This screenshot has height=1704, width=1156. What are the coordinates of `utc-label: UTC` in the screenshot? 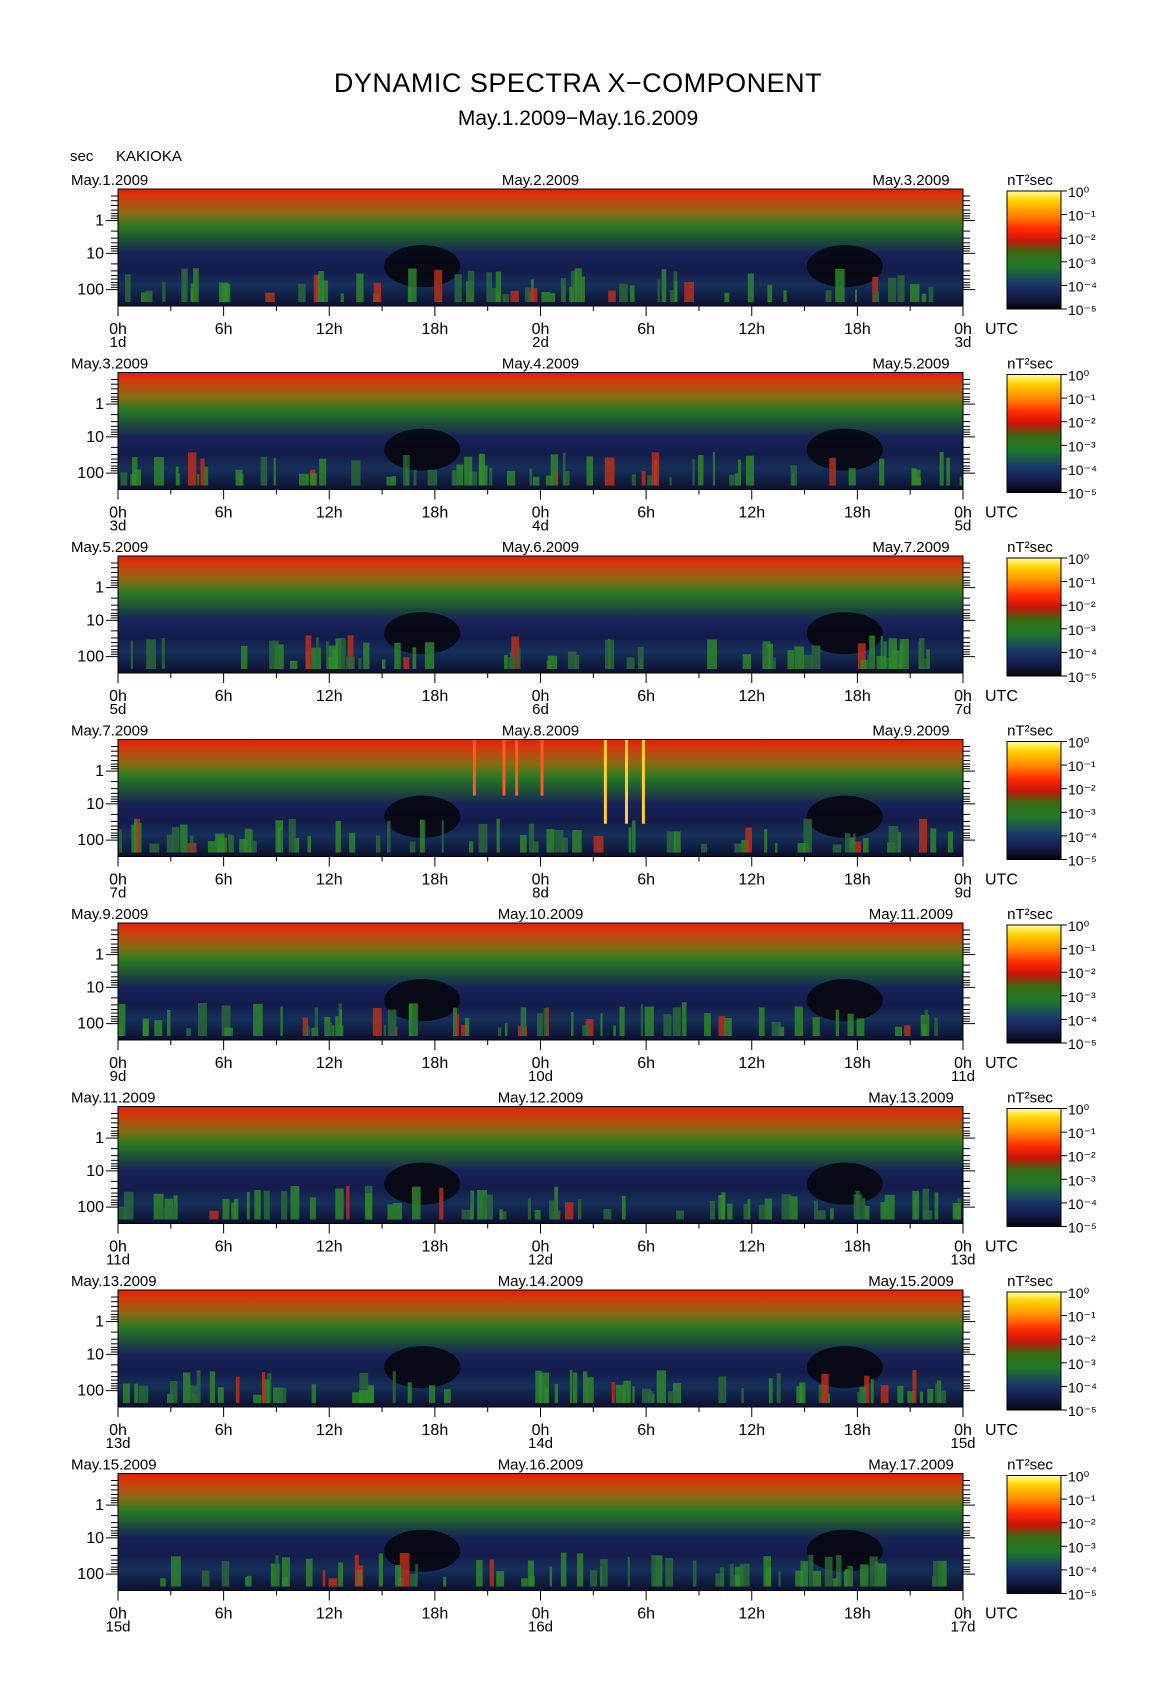 It's located at (1001, 1614).